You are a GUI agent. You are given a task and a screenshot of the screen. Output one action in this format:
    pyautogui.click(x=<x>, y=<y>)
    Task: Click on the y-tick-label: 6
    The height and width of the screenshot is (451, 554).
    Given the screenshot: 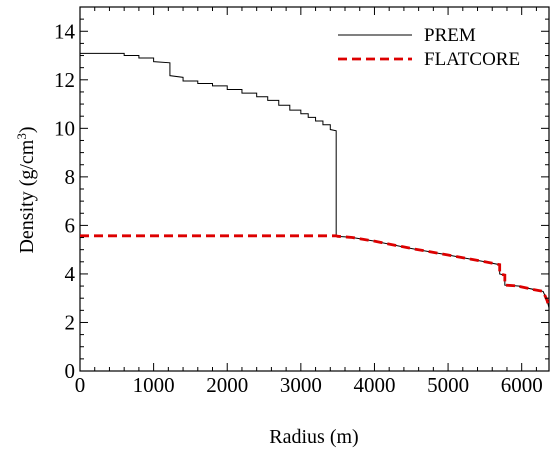 What is the action you would take?
    pyautogui.click(x=70, y=225)
    